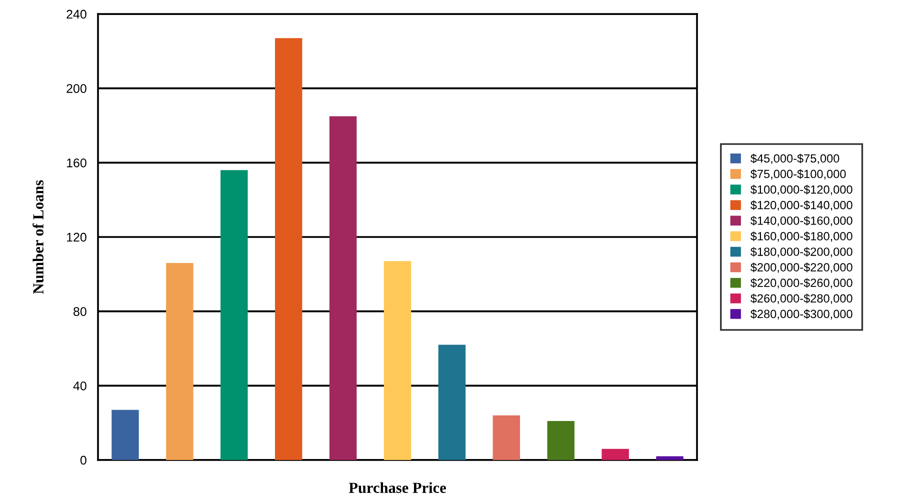 This screenshot has height=503, width=906. Describe the element at coordinates (76, 14) in the screenshot. I see `y-tick-label: 240` at that location.